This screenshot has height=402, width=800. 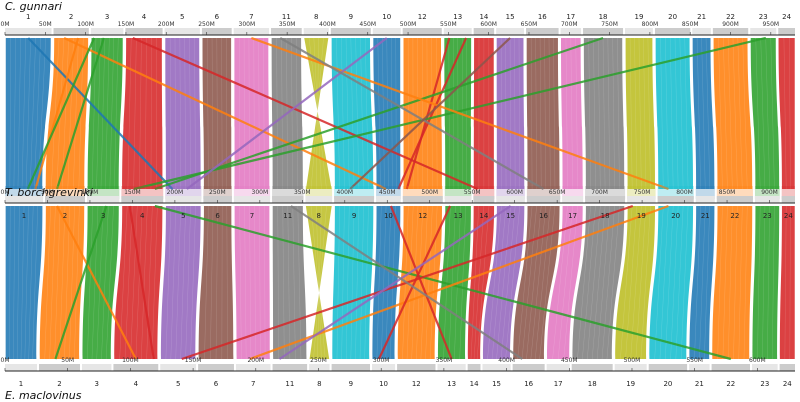 What do you see at coordinates (24, 216) in the screenshot?
I see `chromosome-label: 1` at bounding box center [24, 216].